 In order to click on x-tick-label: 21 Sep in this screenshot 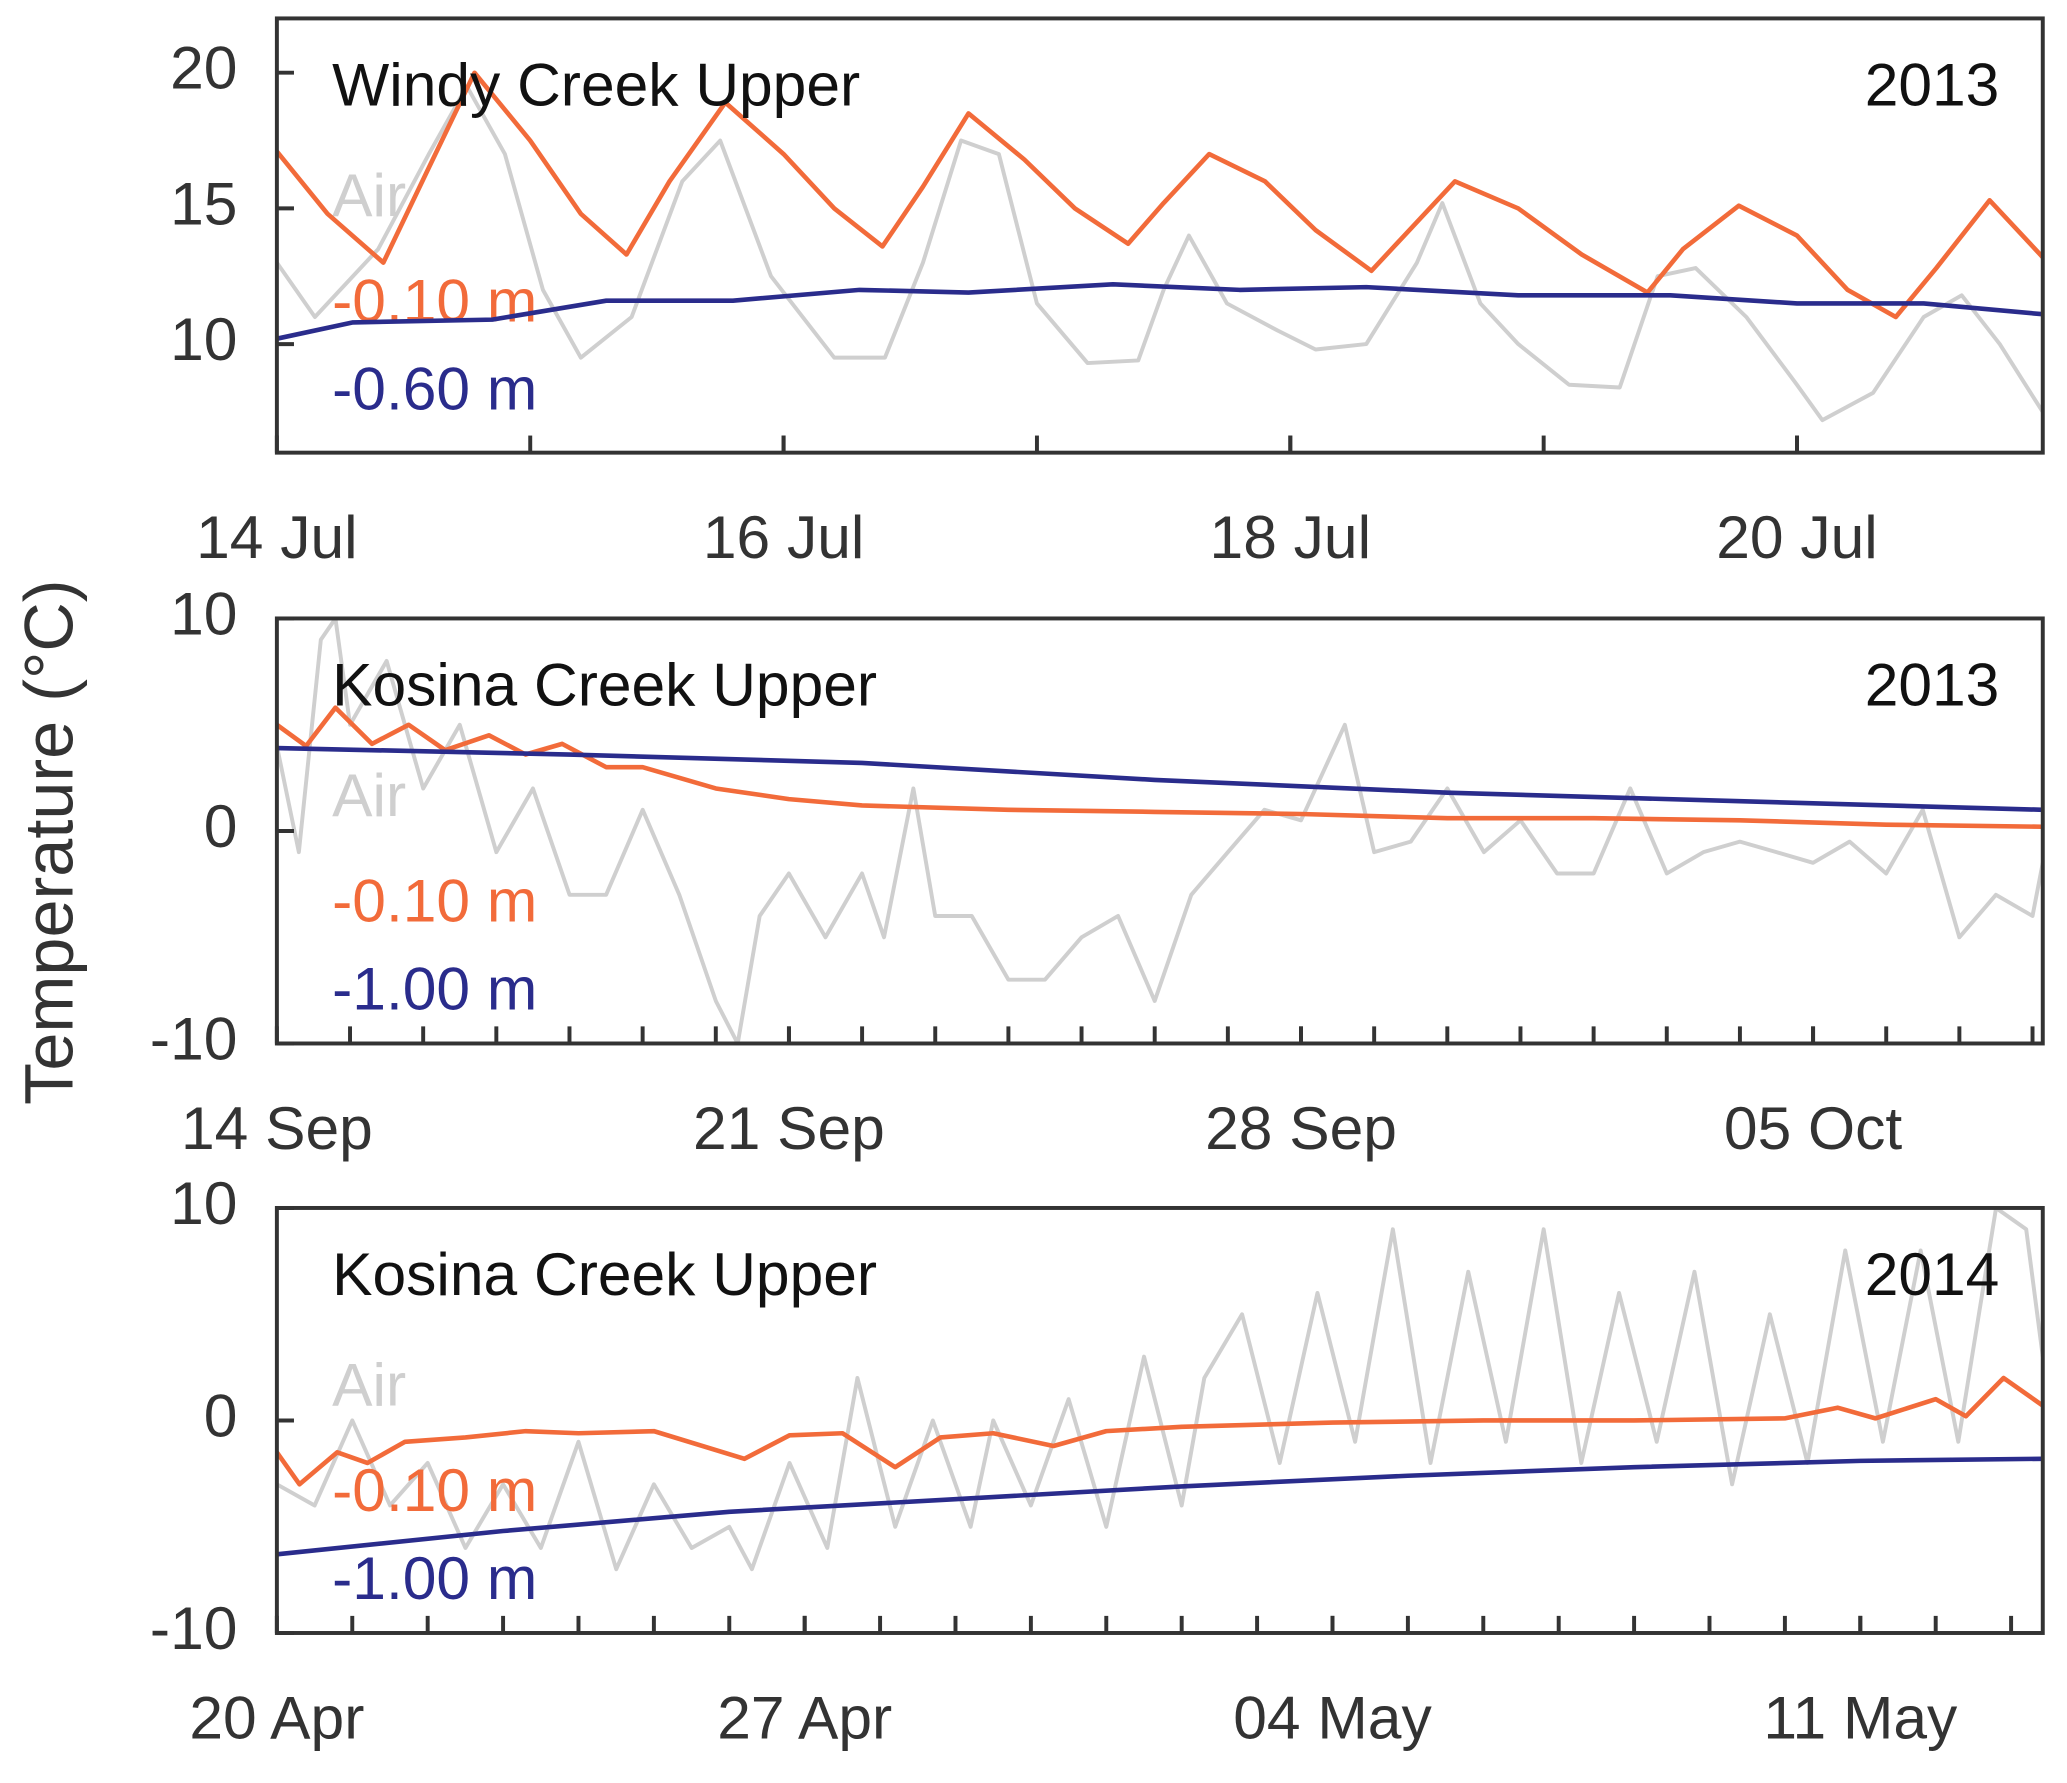, I will do `click(789, 1128)`.